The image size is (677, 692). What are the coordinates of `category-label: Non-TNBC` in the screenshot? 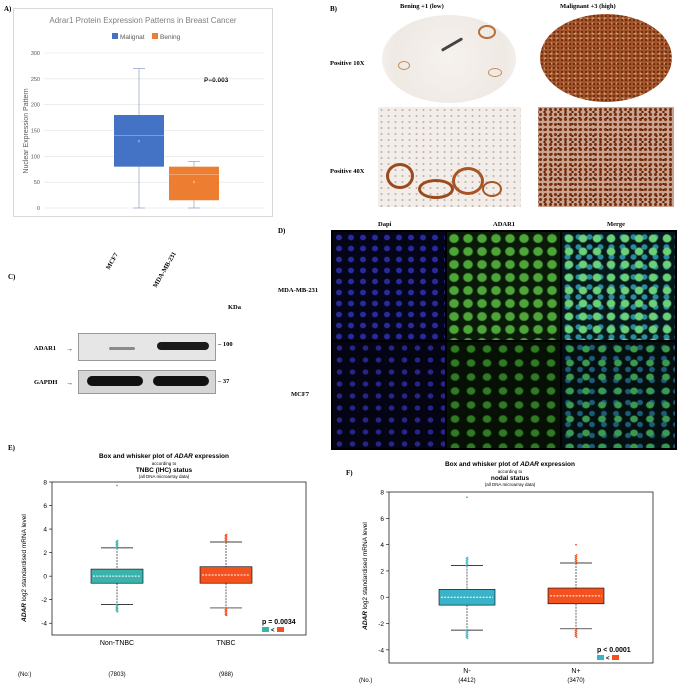 It's located at (117, 643).